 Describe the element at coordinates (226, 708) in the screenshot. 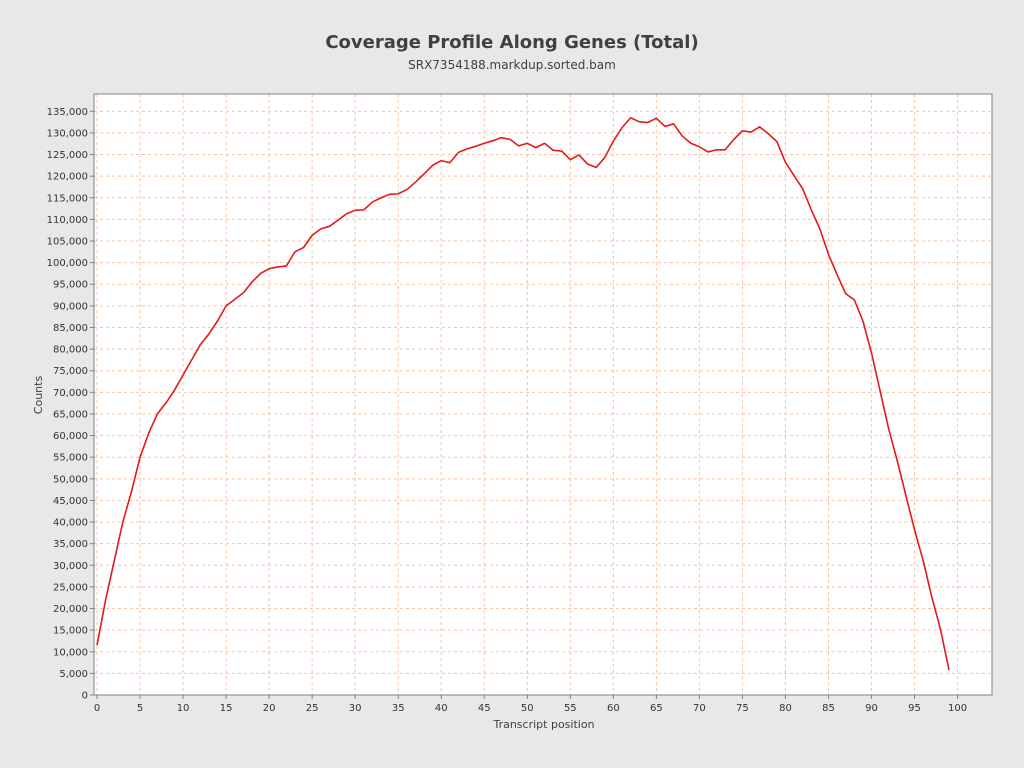

I see `x-tick-label: 15` at that location.